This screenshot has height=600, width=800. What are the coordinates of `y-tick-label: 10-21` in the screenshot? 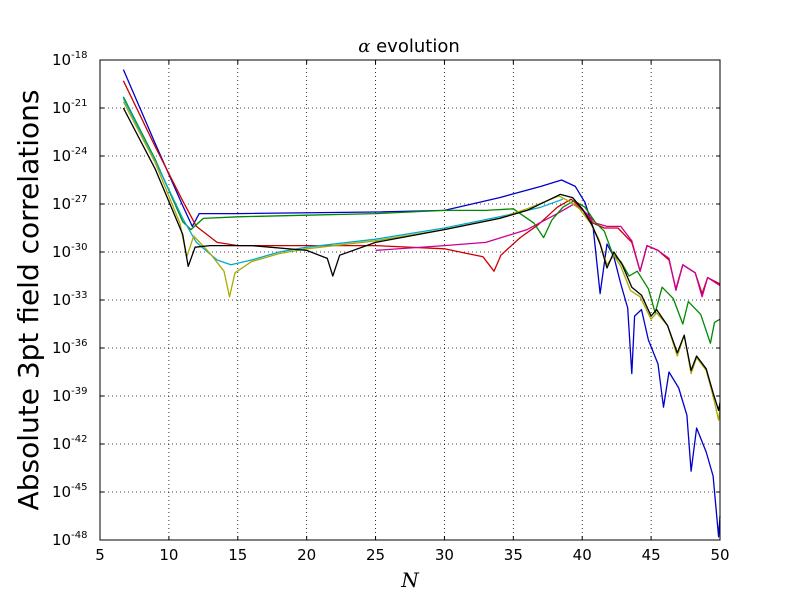 It's located at (69, 107).